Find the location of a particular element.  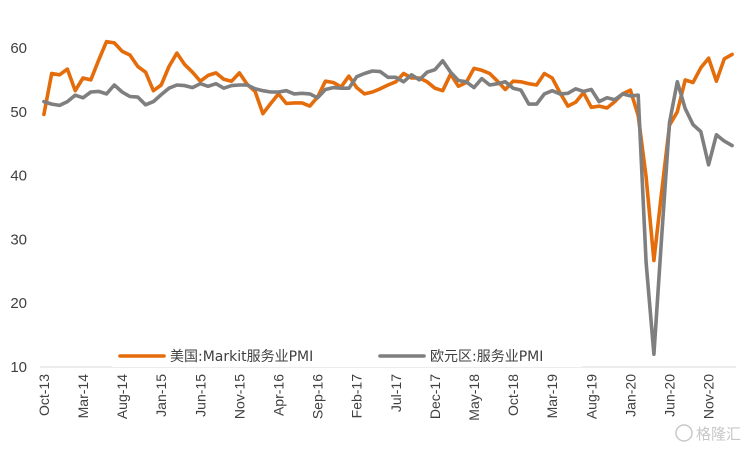

legend-label: 欧元区:服务业PMI is located at coordinates (486, 357).